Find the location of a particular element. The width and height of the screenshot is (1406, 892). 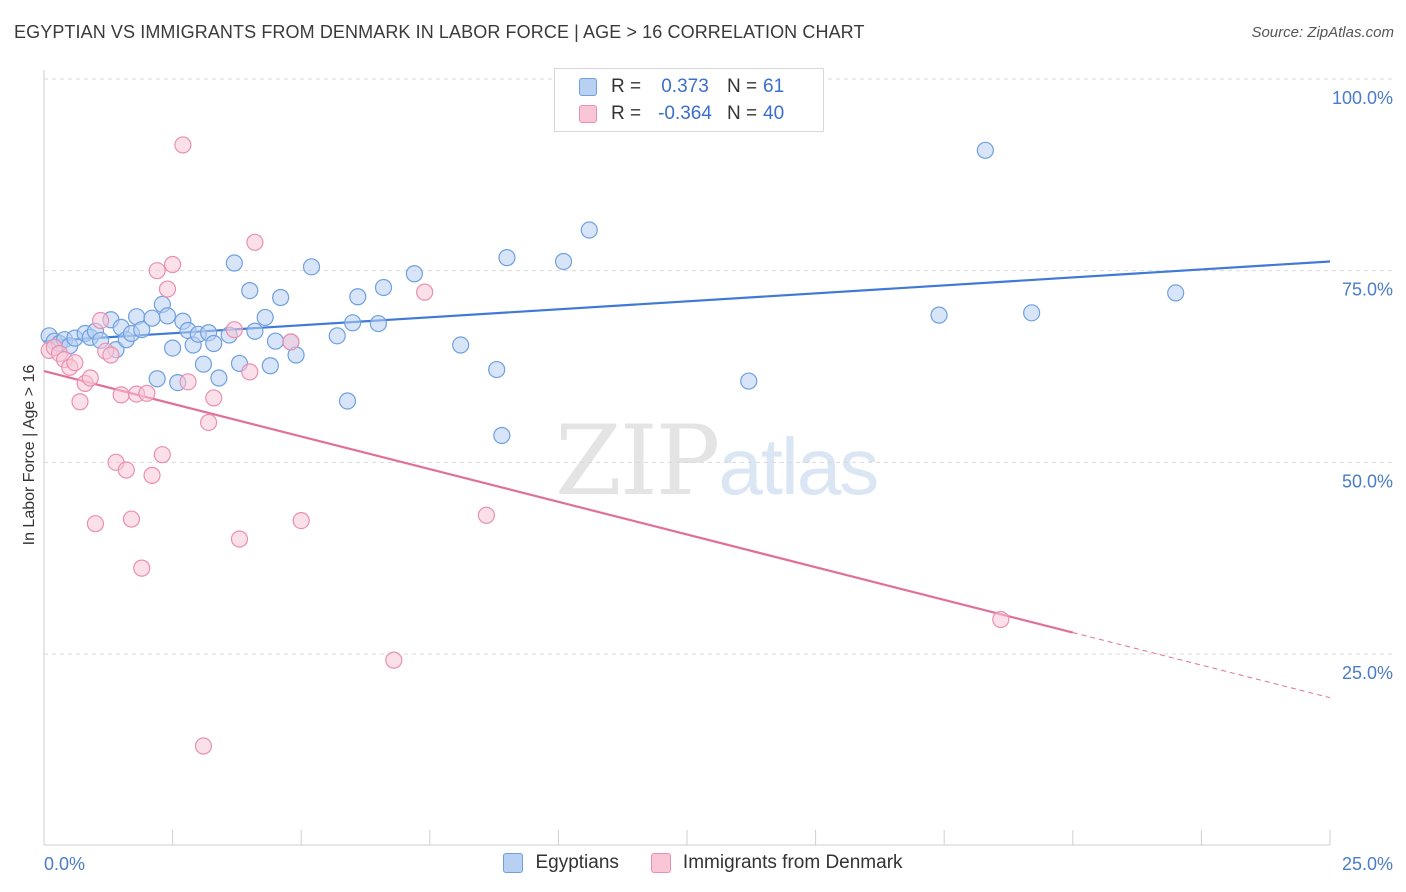

n-value: 61 is located at coordinates (774, 86).